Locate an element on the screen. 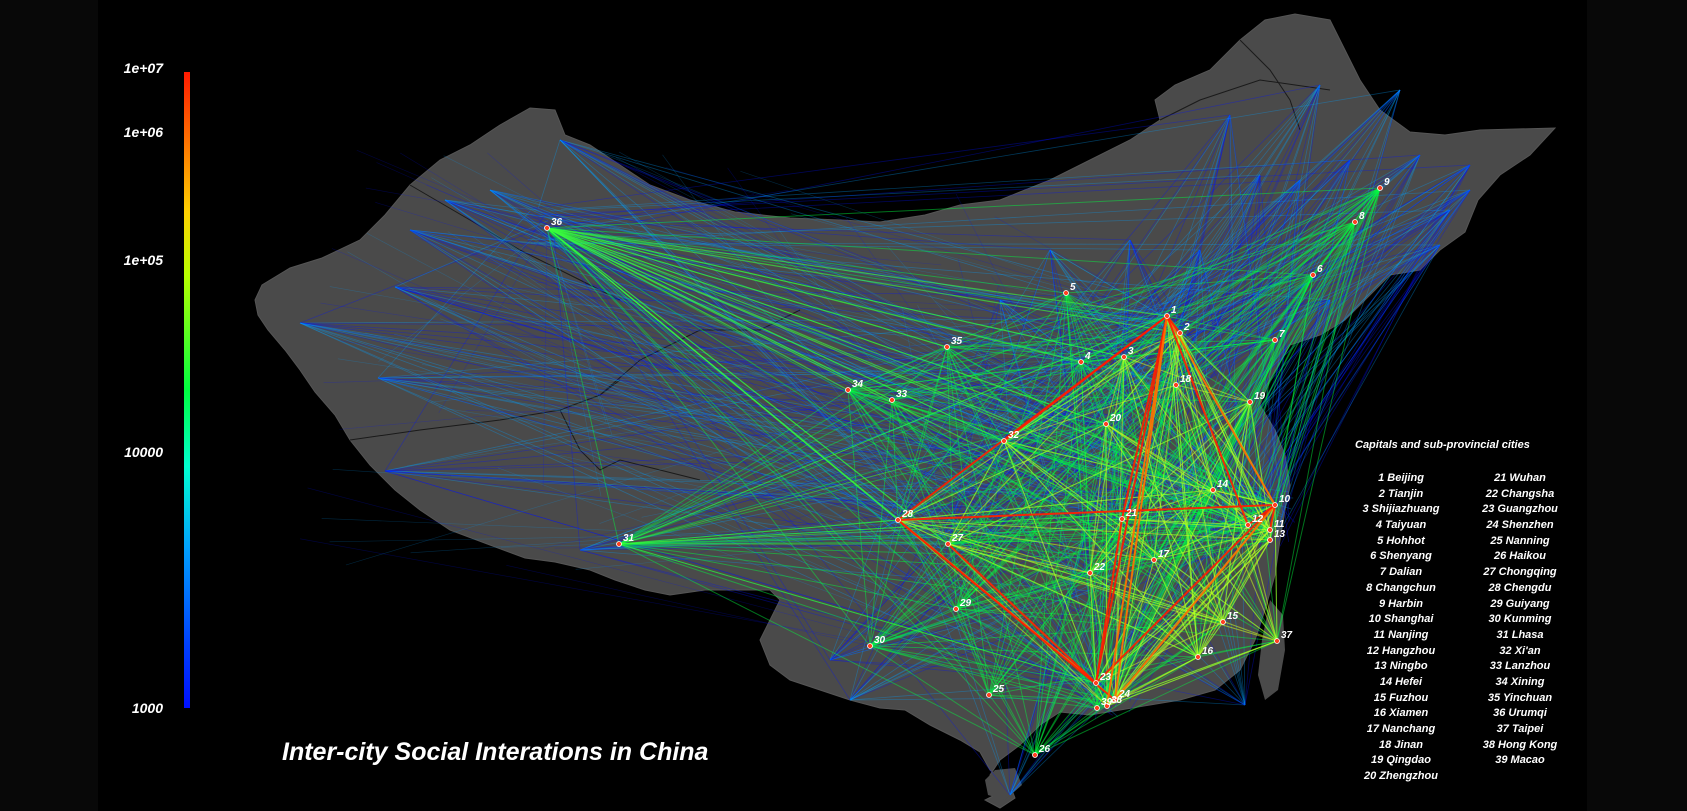  city-label: 24 is located at coordinates (1124, 694).